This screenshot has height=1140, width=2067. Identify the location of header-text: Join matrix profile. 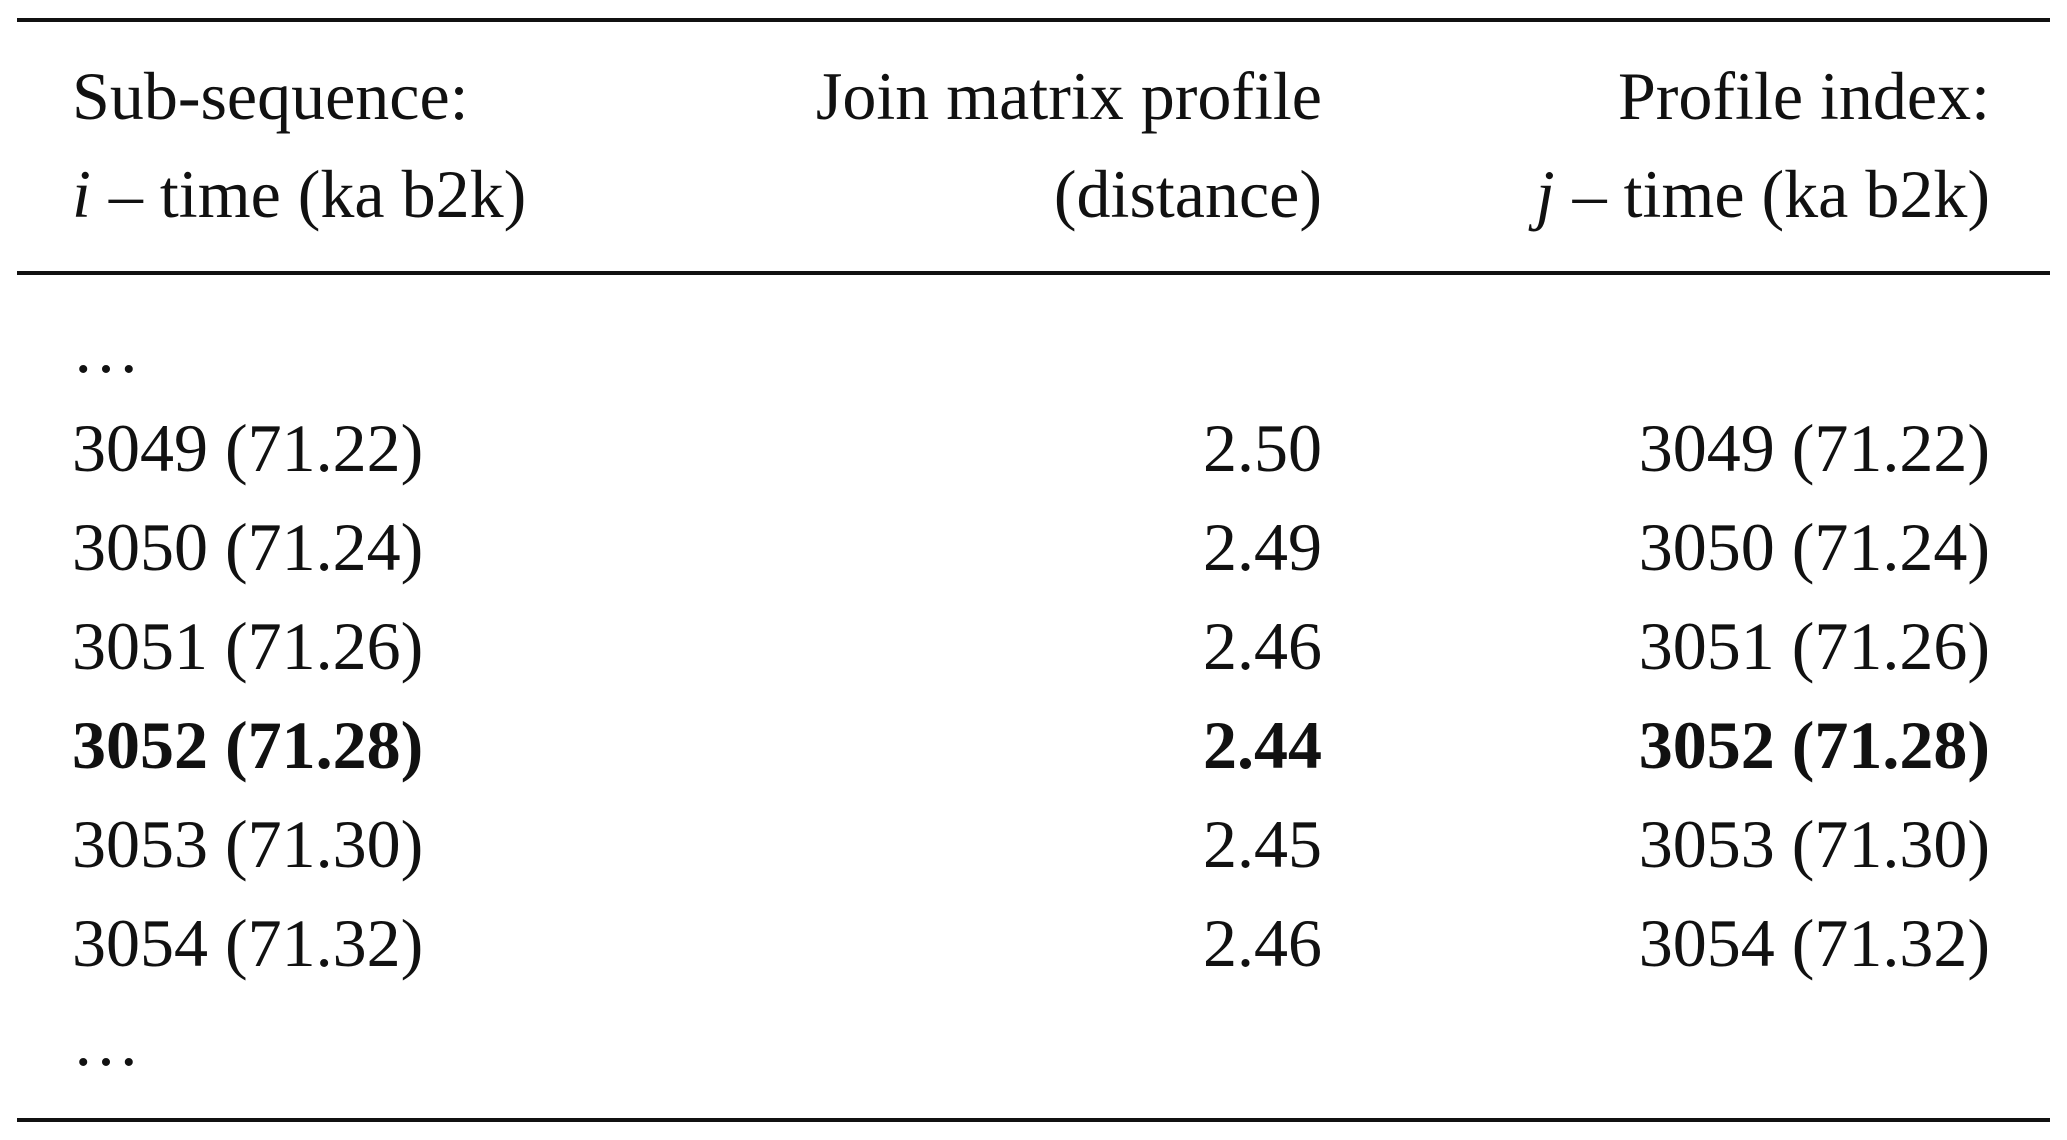
(1069, 96).